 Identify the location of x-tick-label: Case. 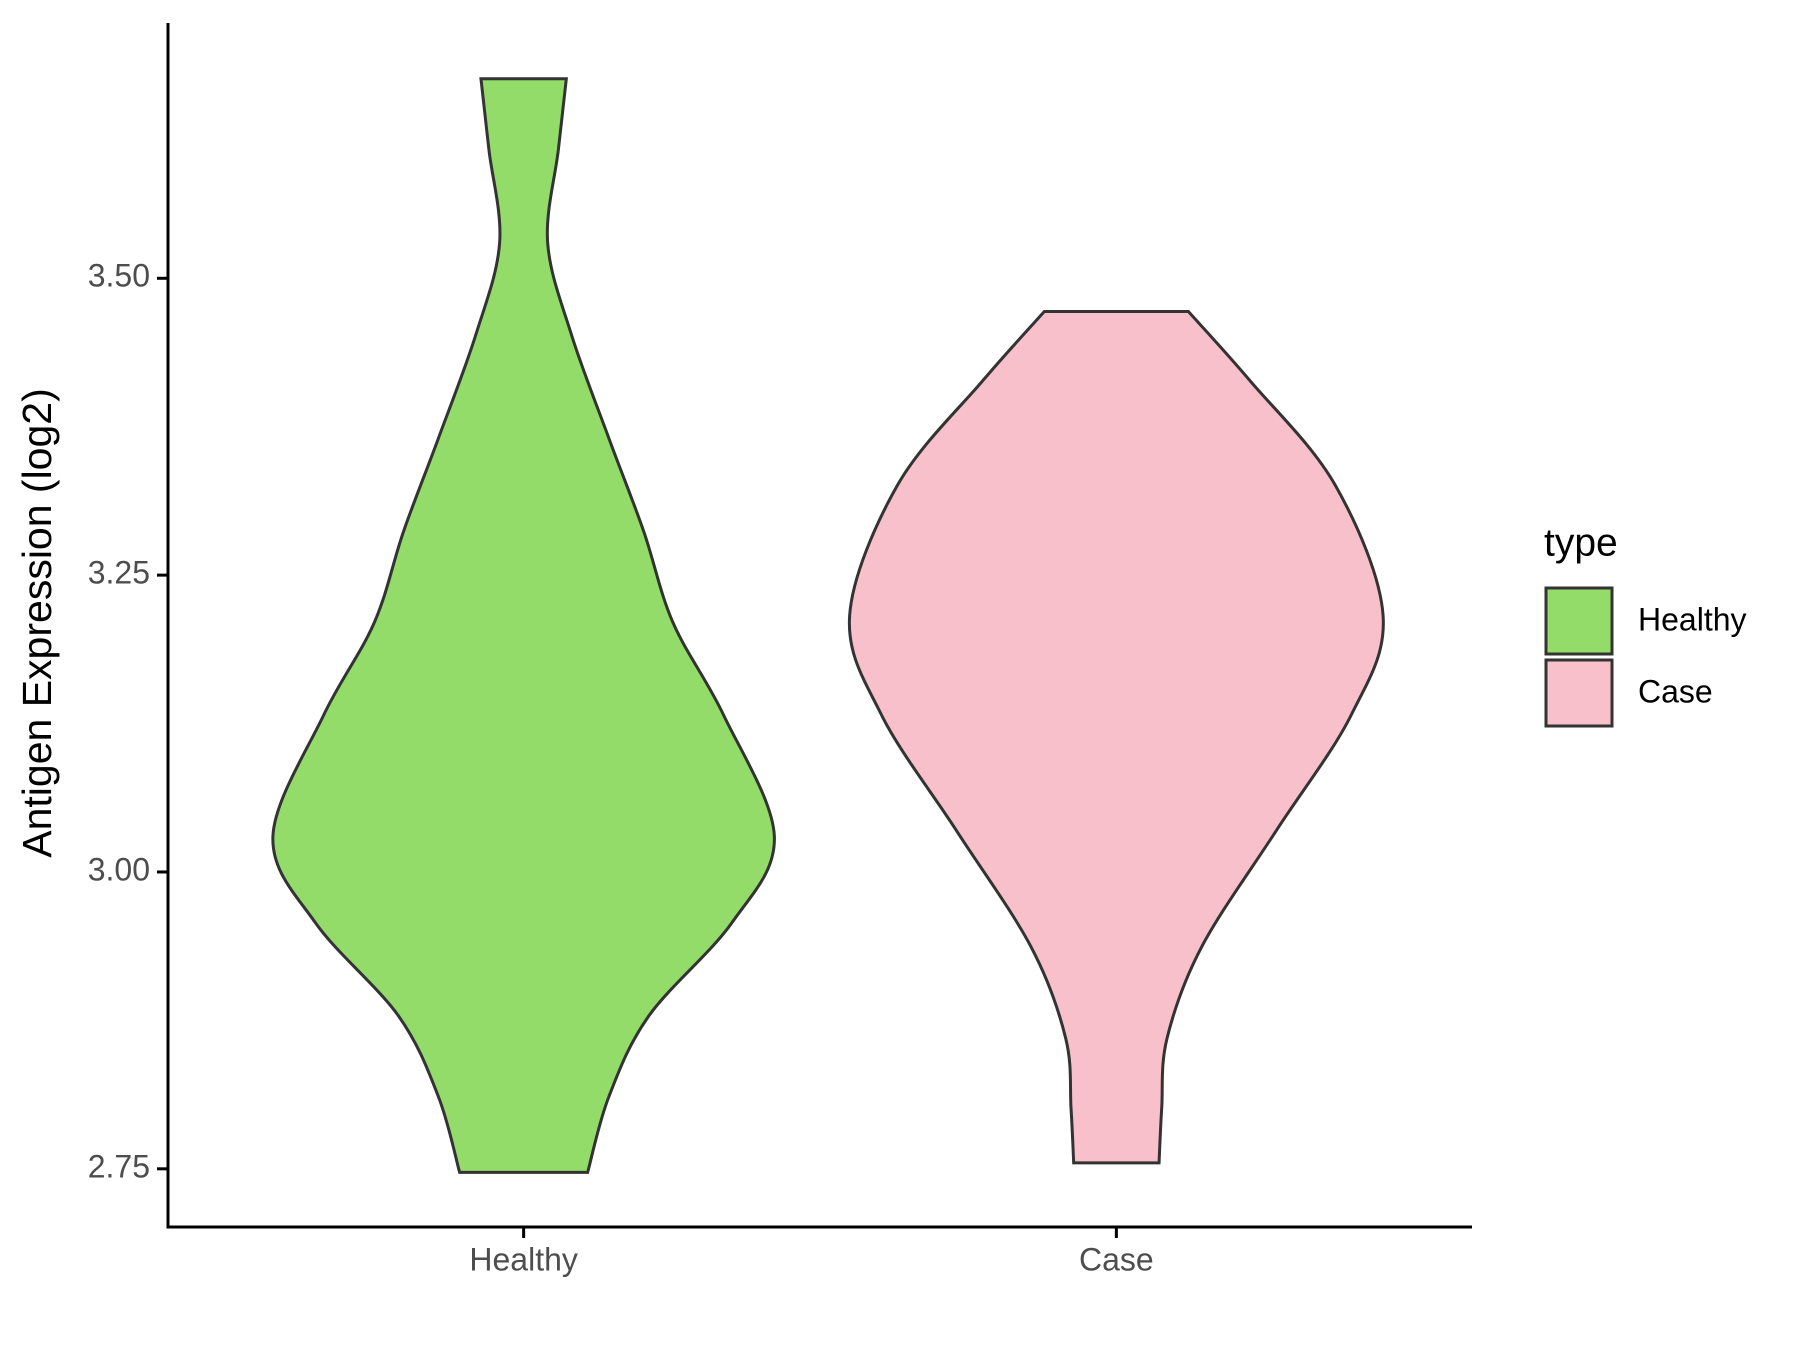
(1116, 1259).